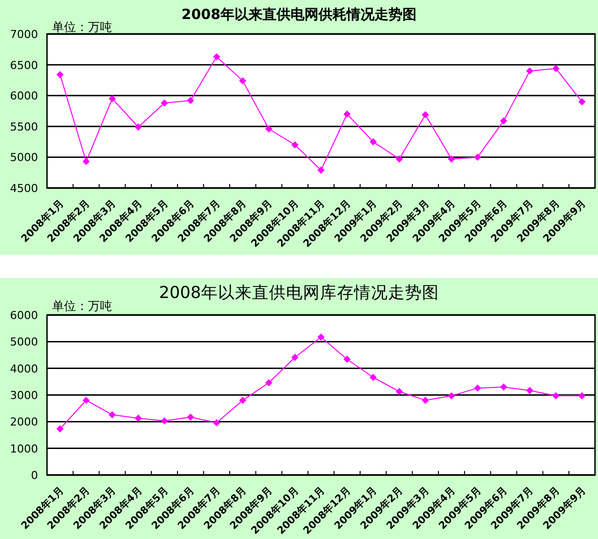  I want to click on y-tick-label: 6500, so click(24, 65).